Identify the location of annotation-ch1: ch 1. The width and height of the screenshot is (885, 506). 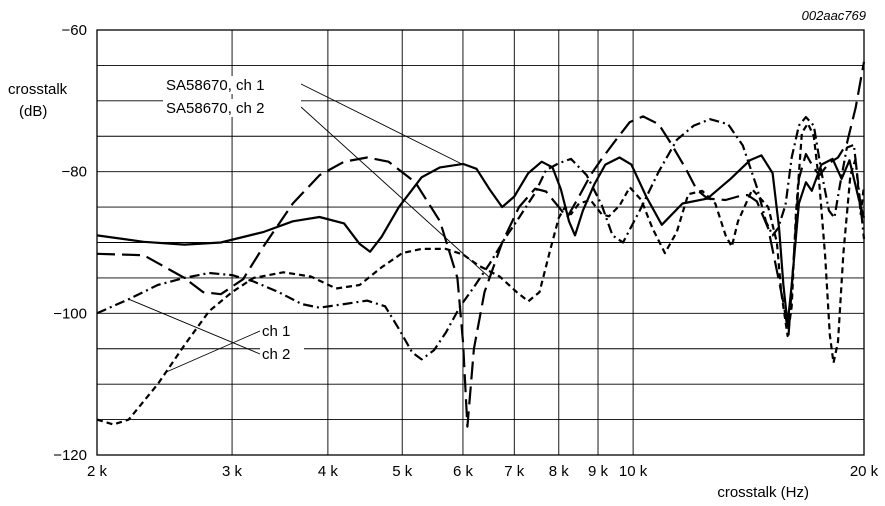
(276, 331).